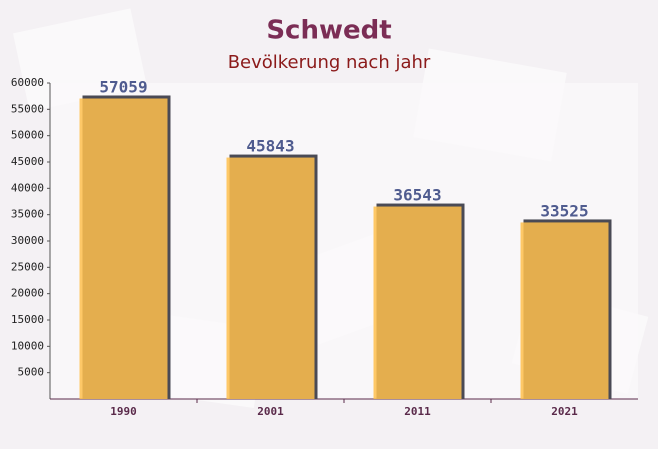  What do you see at coordinates (417, 411) in the screenshot?
I see `x-tick-label: 2011` at bounding box center [417, 411].